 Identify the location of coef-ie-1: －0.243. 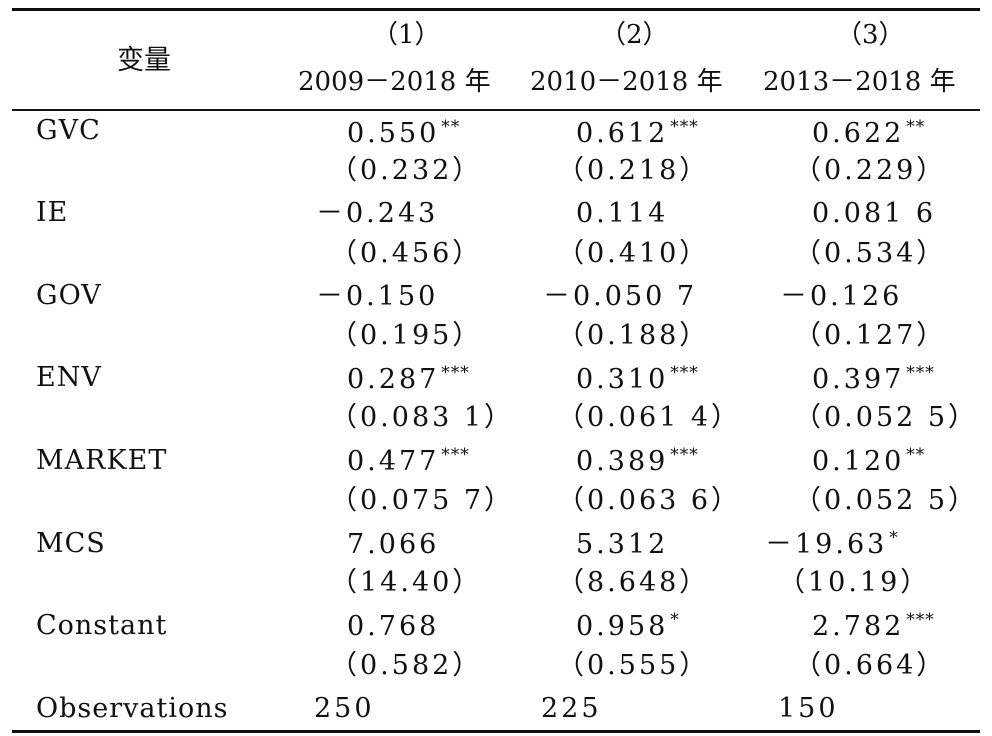
(377, 213).